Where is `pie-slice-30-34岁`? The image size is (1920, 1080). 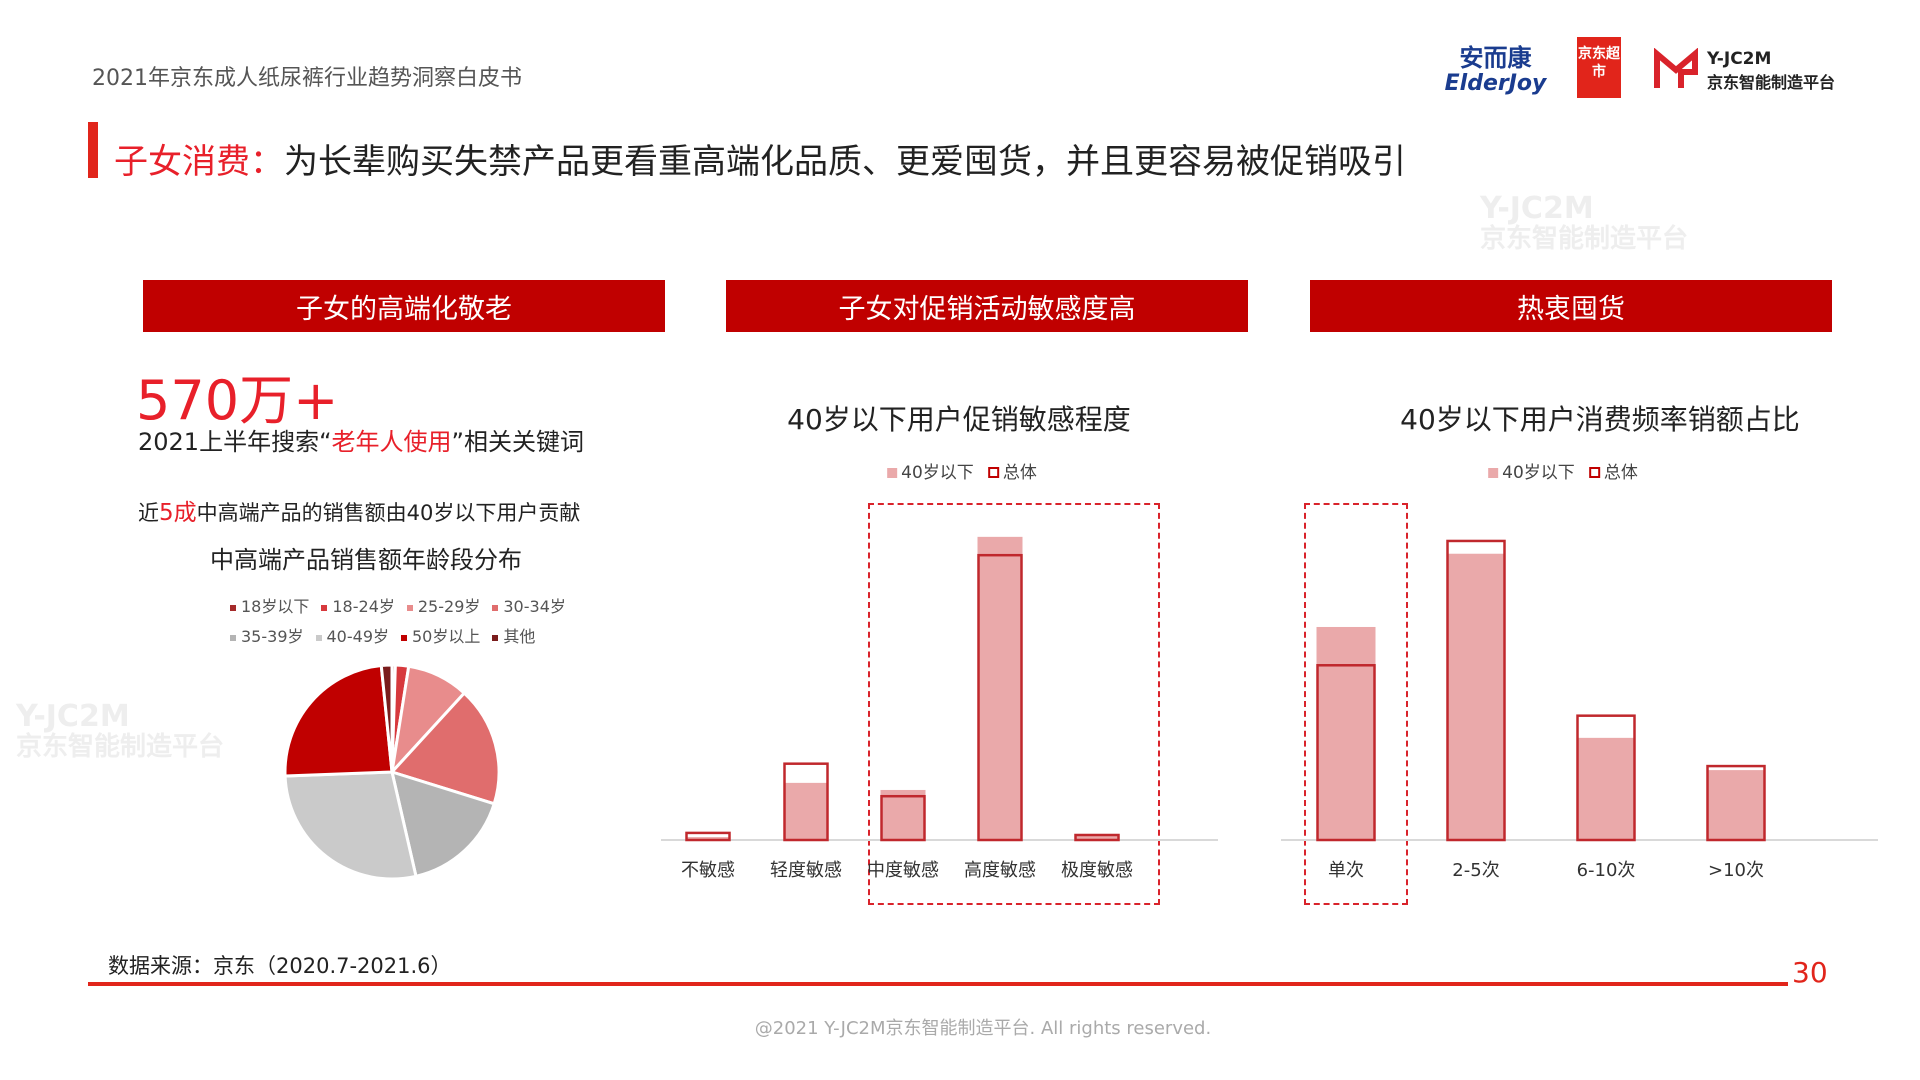
pie-slice-30-34岁 is located at coordinates (445, 748).